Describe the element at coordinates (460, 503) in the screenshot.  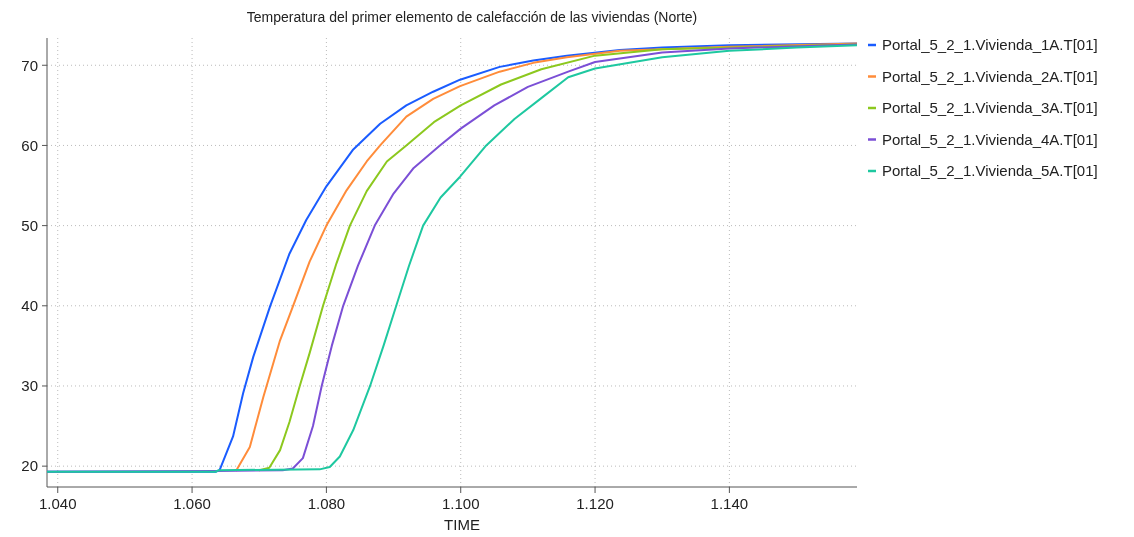
I see `x-tick-label: 1.100` at that location.